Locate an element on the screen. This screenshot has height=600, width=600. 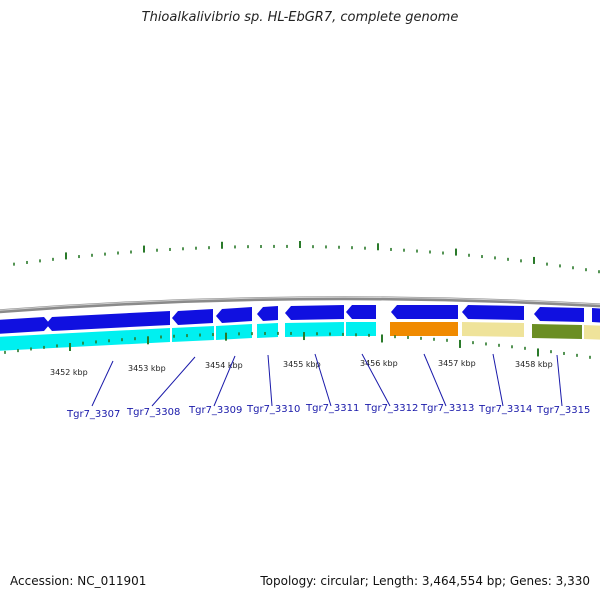
gene-khaki is located at coordinates (493, 329).